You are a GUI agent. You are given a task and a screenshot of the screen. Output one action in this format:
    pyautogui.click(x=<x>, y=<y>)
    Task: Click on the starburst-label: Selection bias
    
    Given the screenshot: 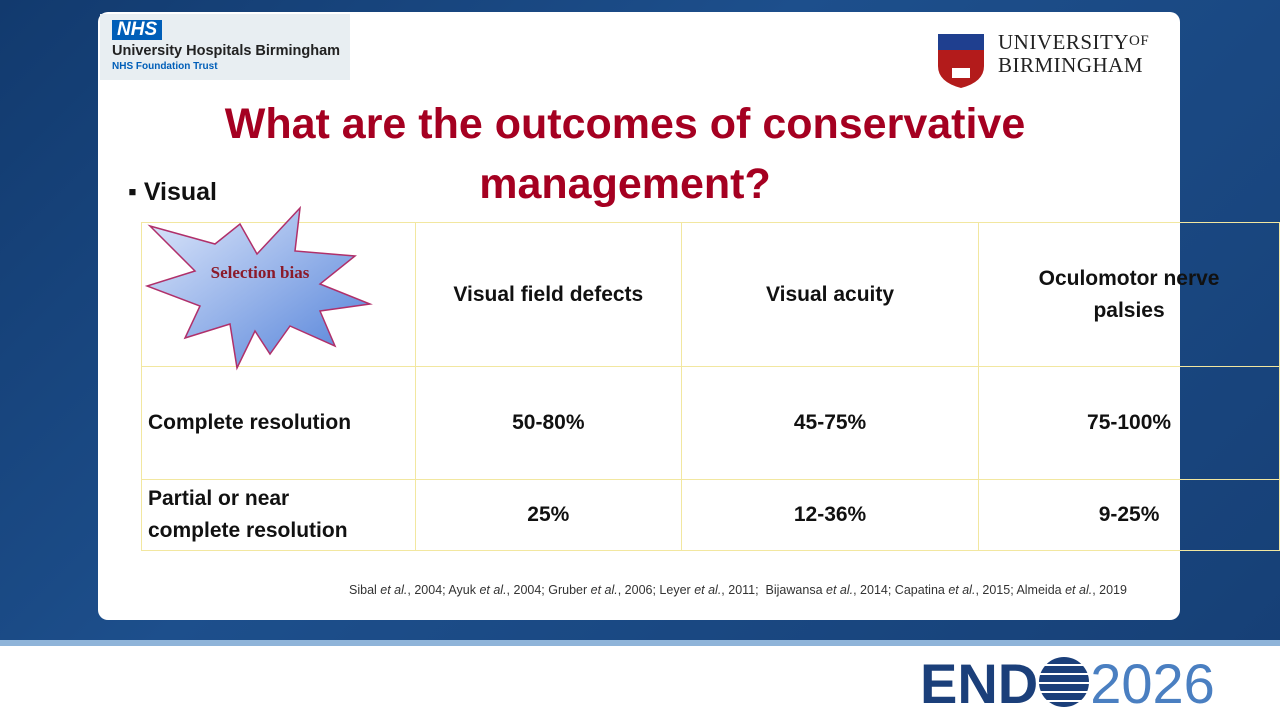 What is the action you would take?
    pyautogui.click(x=260, y=272)
    